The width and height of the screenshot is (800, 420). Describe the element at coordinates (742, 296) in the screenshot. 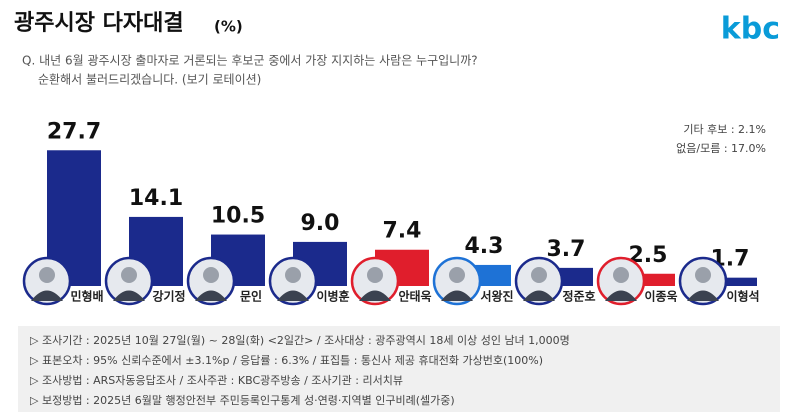

I see `category-label: 이형석` at that location.